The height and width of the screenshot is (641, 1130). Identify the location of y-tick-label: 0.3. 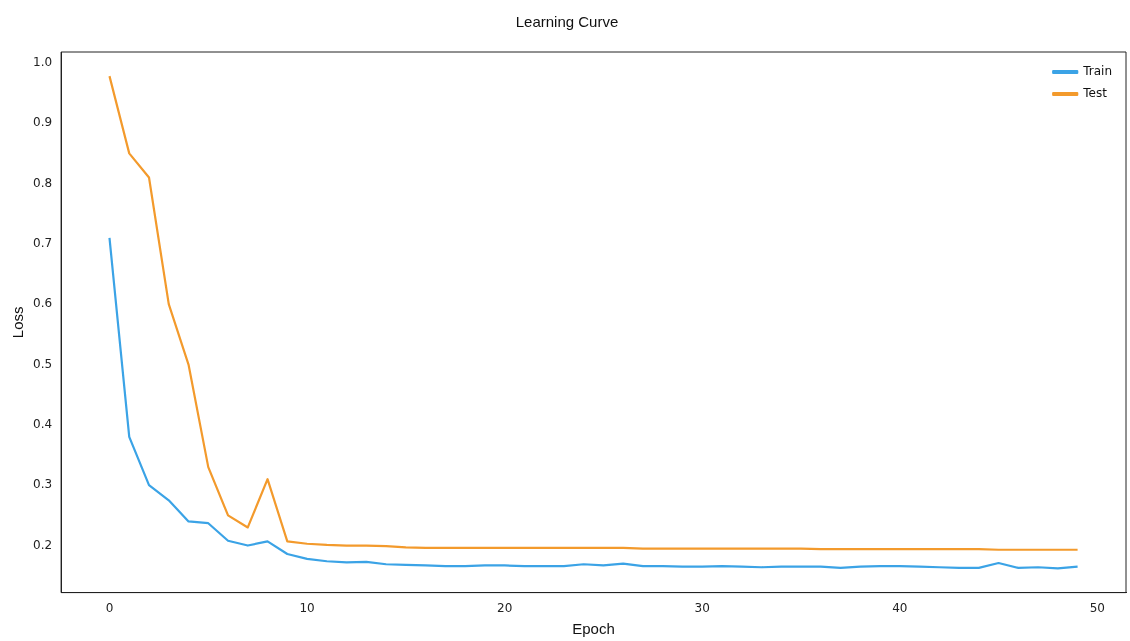
(42, 484).